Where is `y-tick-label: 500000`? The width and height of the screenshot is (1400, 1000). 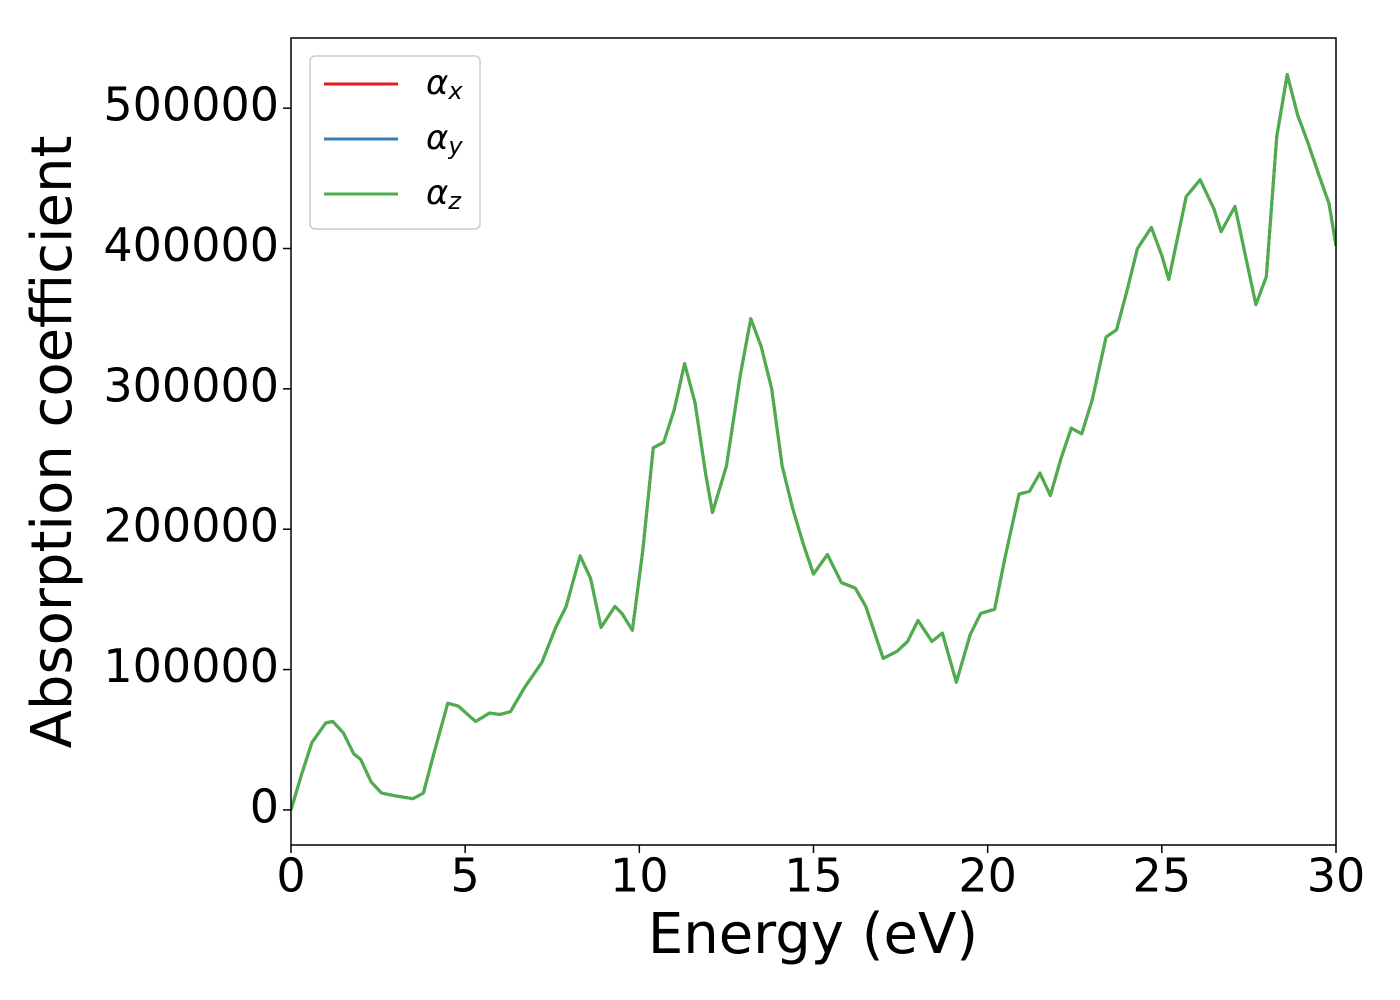
y-tick-label: 500000 is located at coordinates (191, 105).